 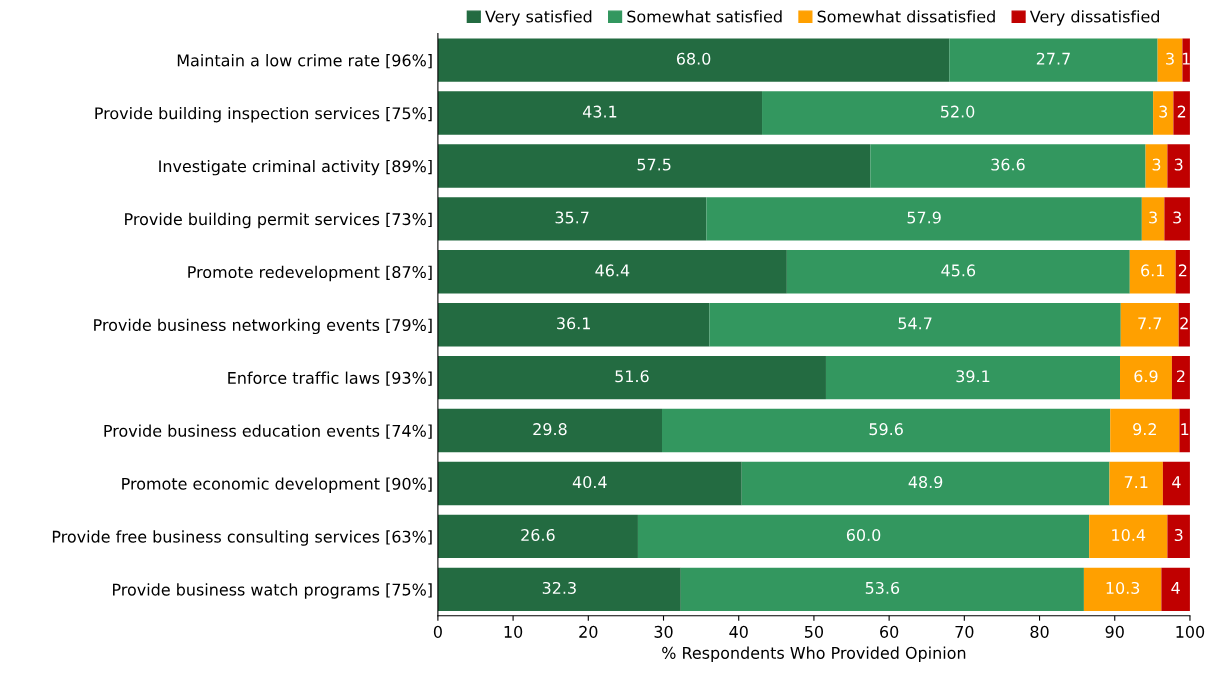 What do you see at coordinates (588, 631) in the screenshot?
I see `x-tick-label: 20` at bounding box center [588, 631].